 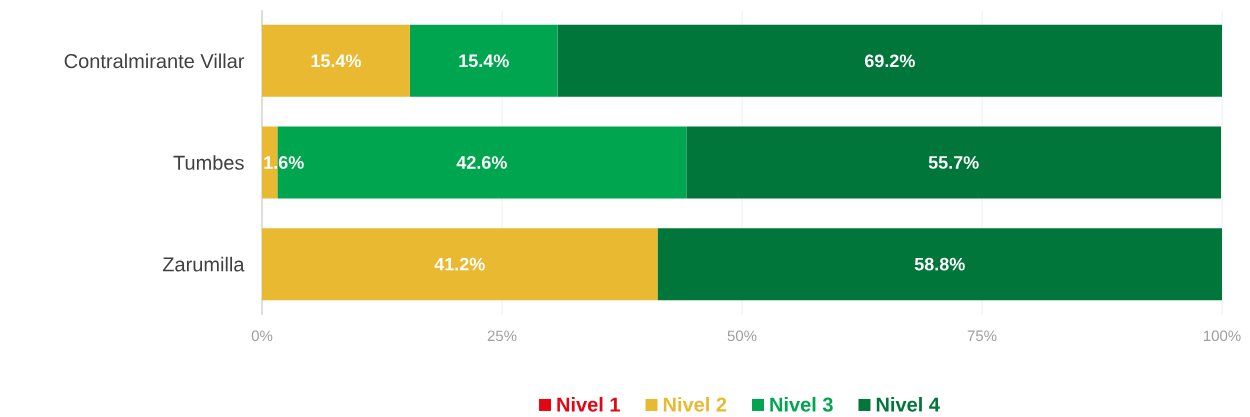 What do you see at coordinates (154, 61) in the screenshot?
I see `y-tick-label: Contralmirante Villar` at bounding box center [154, 61].